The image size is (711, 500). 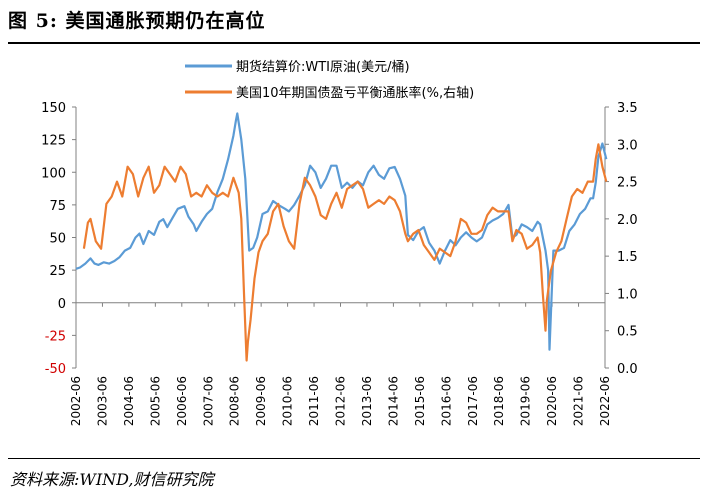 What do you see at coordinates (627, 220) in the screenshot?
I see `y-tick-label-right: 2.0` at bounding box center [627, 220].